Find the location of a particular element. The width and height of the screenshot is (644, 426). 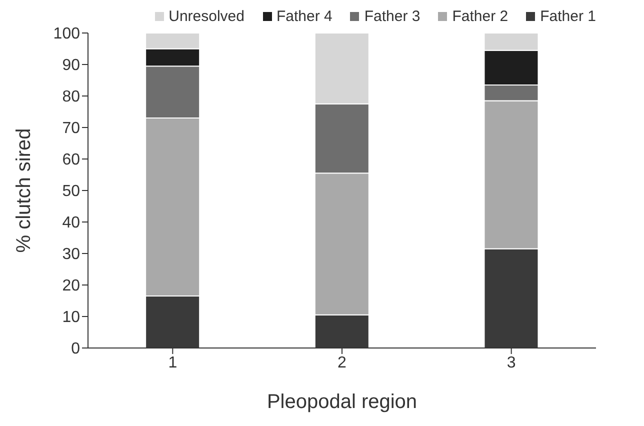

y-tick-label: 40 is located at coordinates (71, 223).